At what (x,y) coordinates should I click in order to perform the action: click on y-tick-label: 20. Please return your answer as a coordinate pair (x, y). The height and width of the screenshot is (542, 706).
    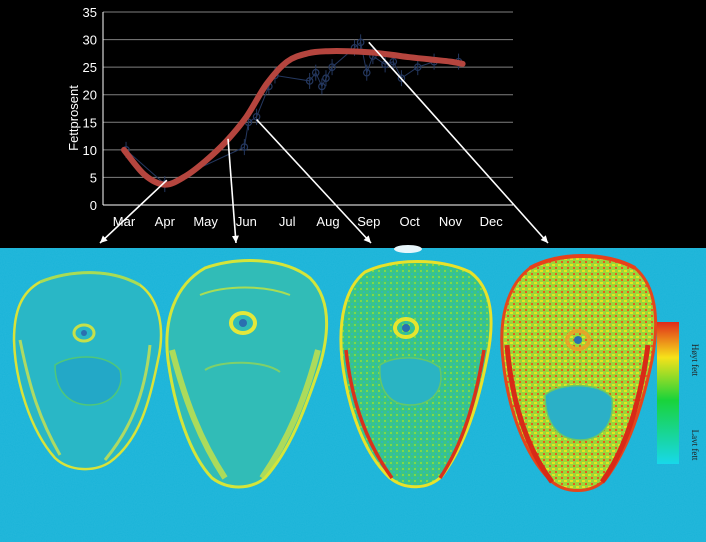
    Looking at the image, I should click on (90, 95).